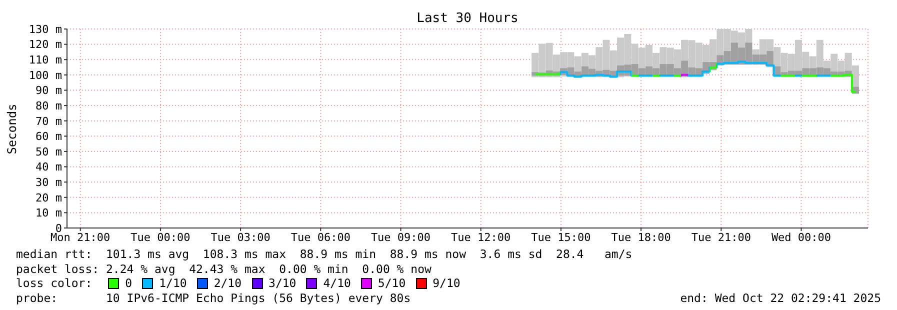 This screenshot has width=897, height=310. I want to click on y-tick-label: 90 m, so click(49, 91).